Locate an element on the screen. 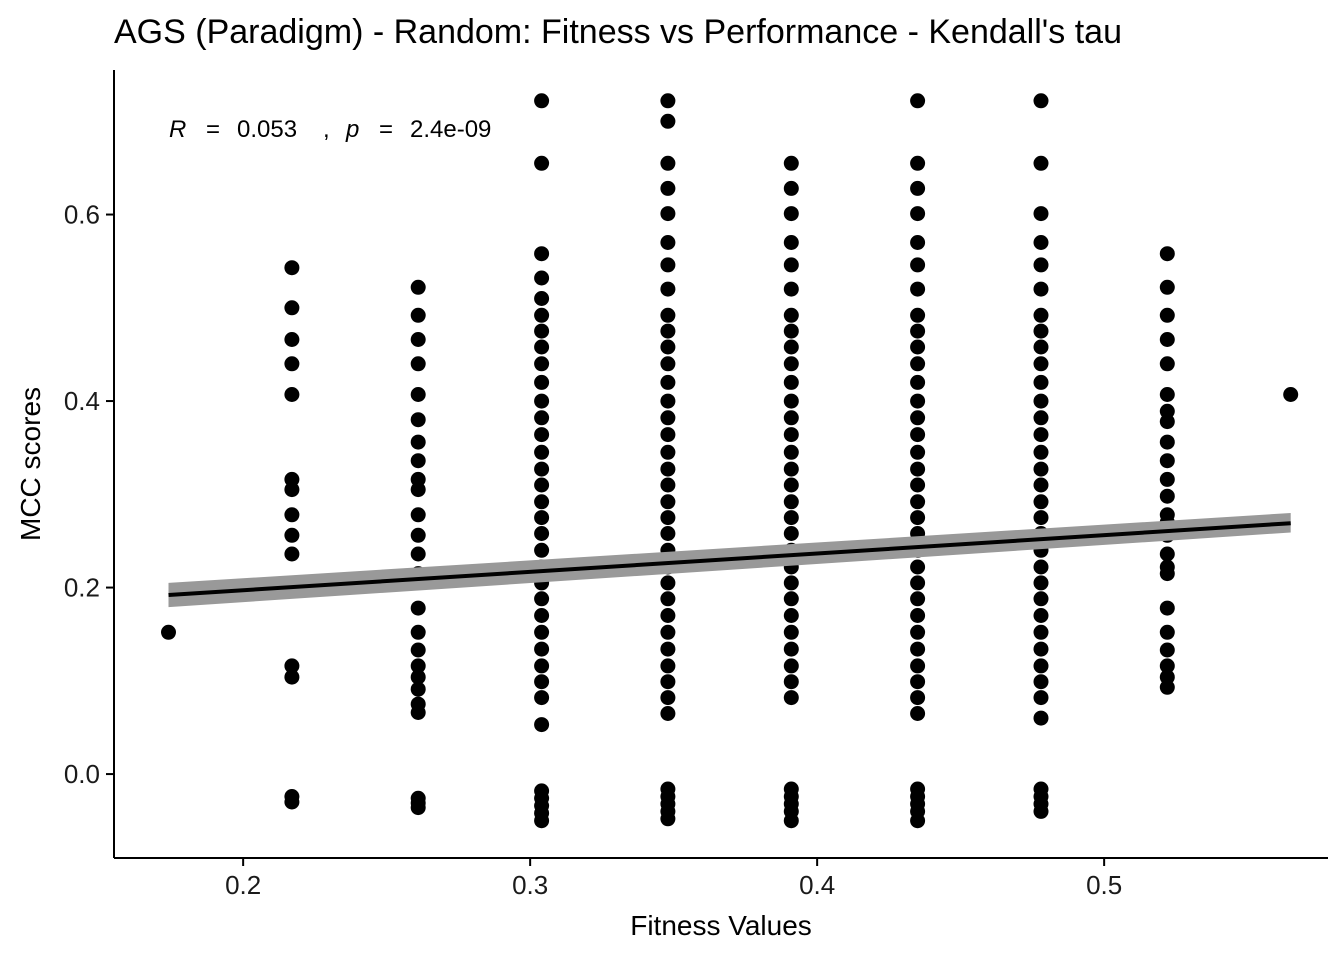 This screenshot has height=960, width=1344. r-equals: = is located at coordinates (213, 129).